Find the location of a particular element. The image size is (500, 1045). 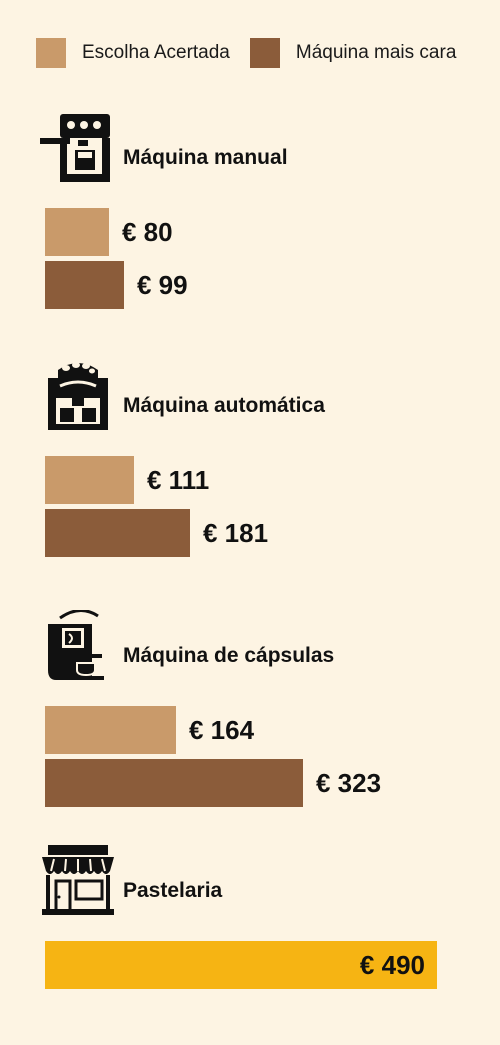

bar-maquina-manual-maquina-mais-cara is located at coordinates (84, 285).